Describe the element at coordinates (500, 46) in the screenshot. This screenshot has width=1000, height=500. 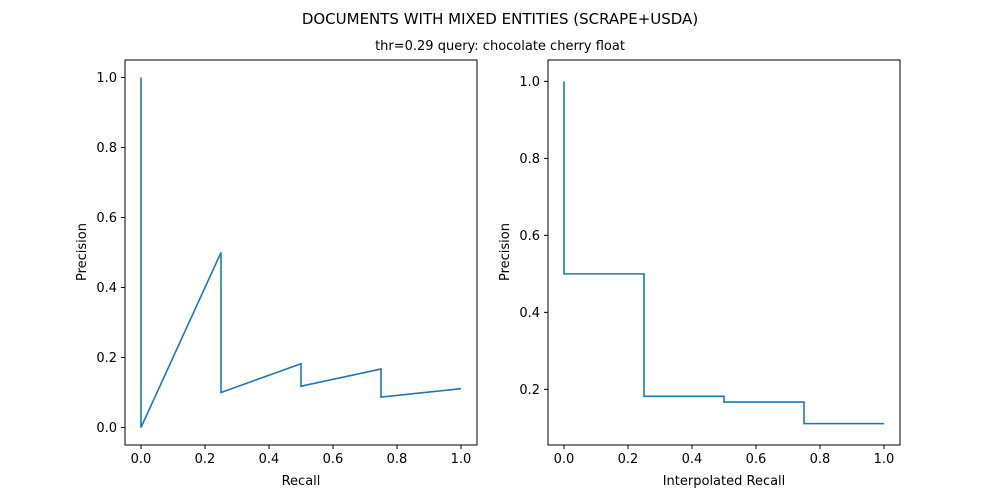
I see `figure-subtitle: thr=0.29 query: chocolate cherry float` at that location.